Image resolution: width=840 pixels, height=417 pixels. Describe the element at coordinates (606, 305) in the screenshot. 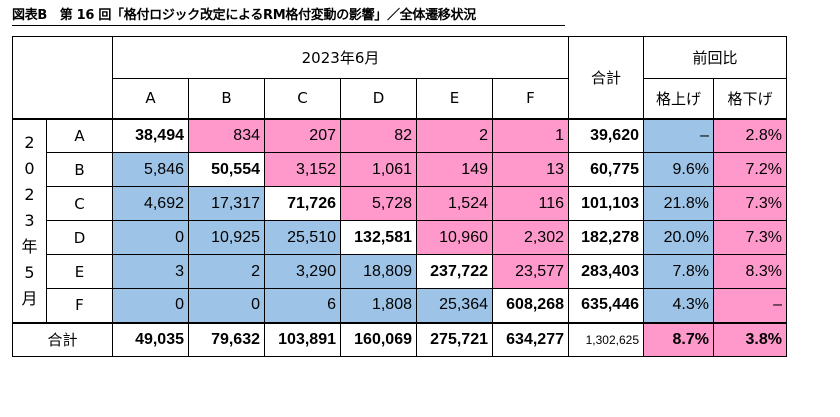

I see `row-total-cell: 635,446` at that location.